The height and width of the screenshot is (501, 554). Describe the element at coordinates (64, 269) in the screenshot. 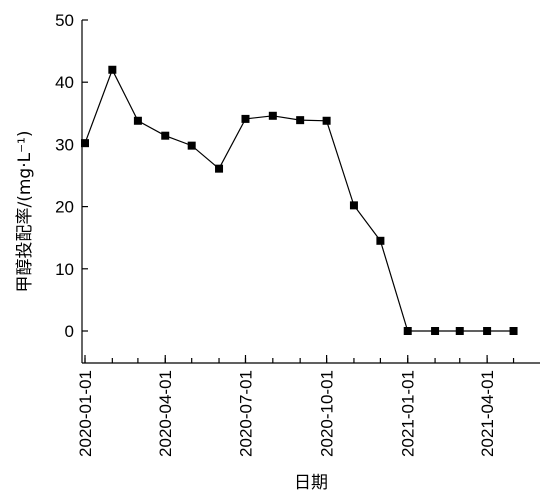

I see `y-tick-label: 10` at that location.